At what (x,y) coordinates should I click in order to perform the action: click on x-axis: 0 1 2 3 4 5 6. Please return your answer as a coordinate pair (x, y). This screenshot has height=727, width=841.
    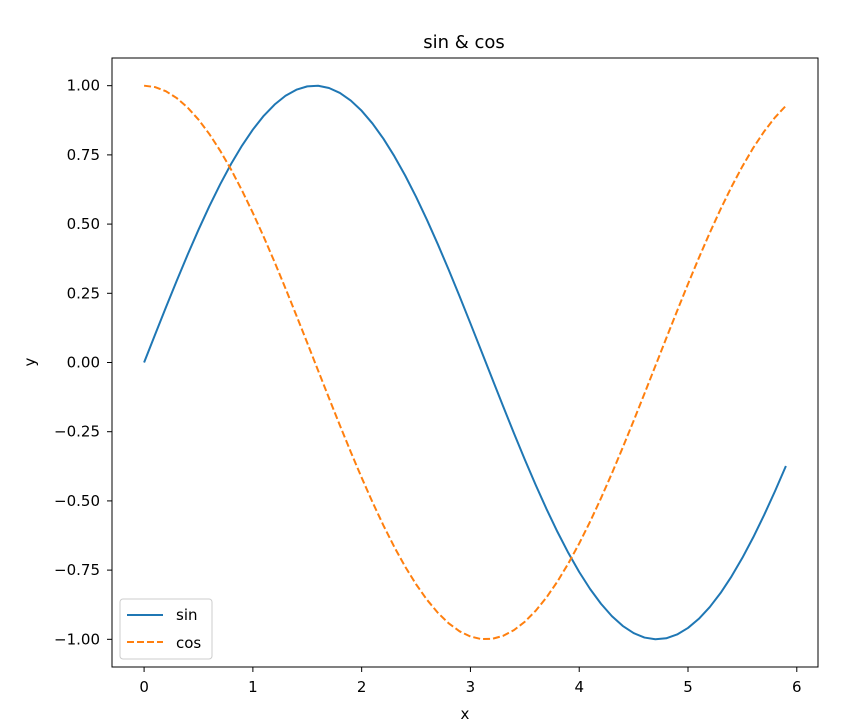
    Looking at the image, I should click on (470, 681).